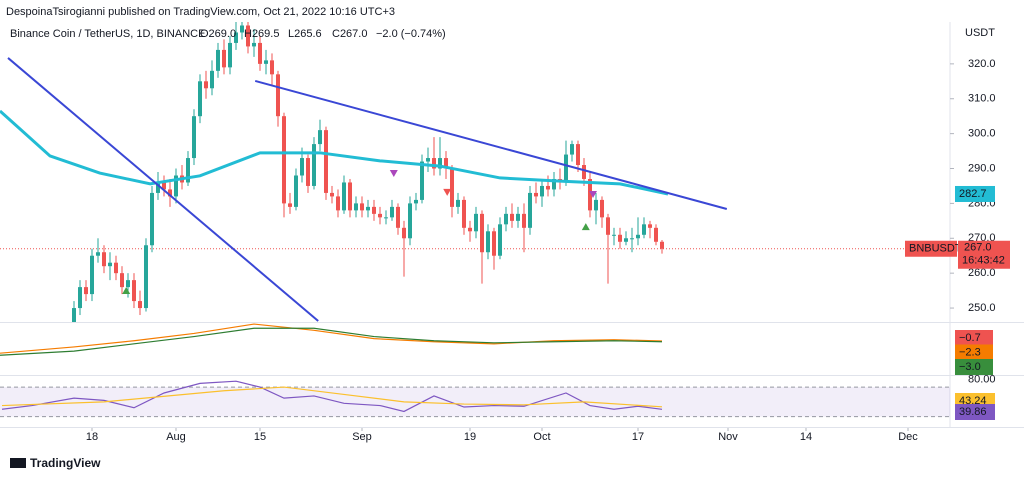 This screenshot has height=478, width=1024. What do you see at coordinates (218, 34) in the screenshot?
I see `ohlc-value: O269.0` at bounding box center [218, 34].